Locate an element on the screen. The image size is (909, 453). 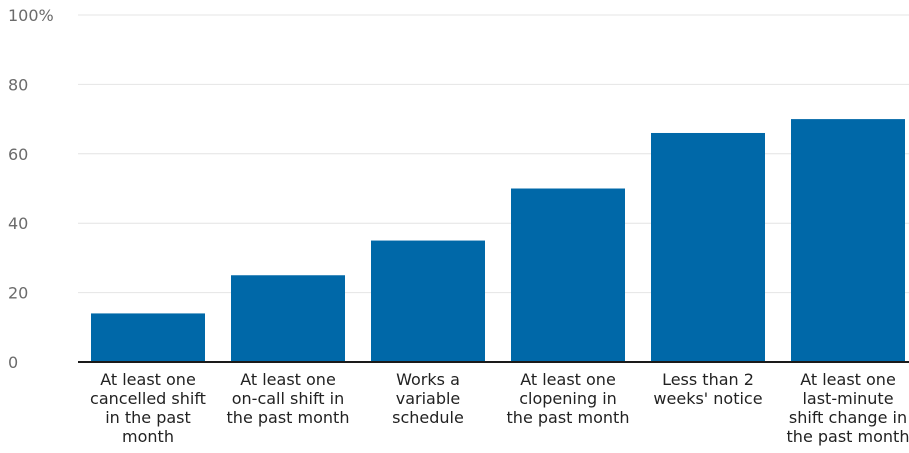
x-category-label: Less than 2 weeks' notice is located at coordinates (707, 389).